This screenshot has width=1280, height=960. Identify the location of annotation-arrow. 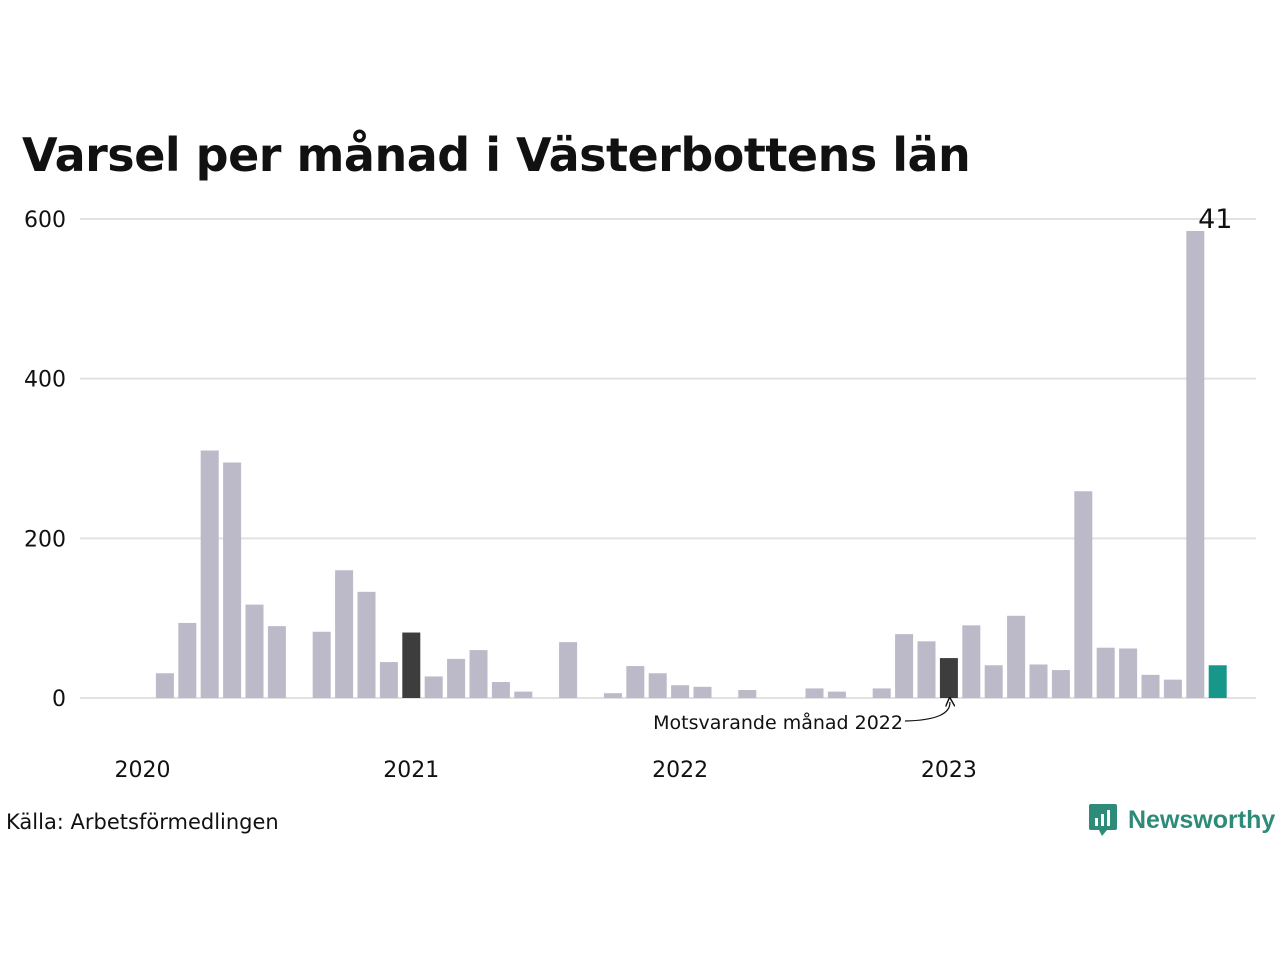
(927, 712).